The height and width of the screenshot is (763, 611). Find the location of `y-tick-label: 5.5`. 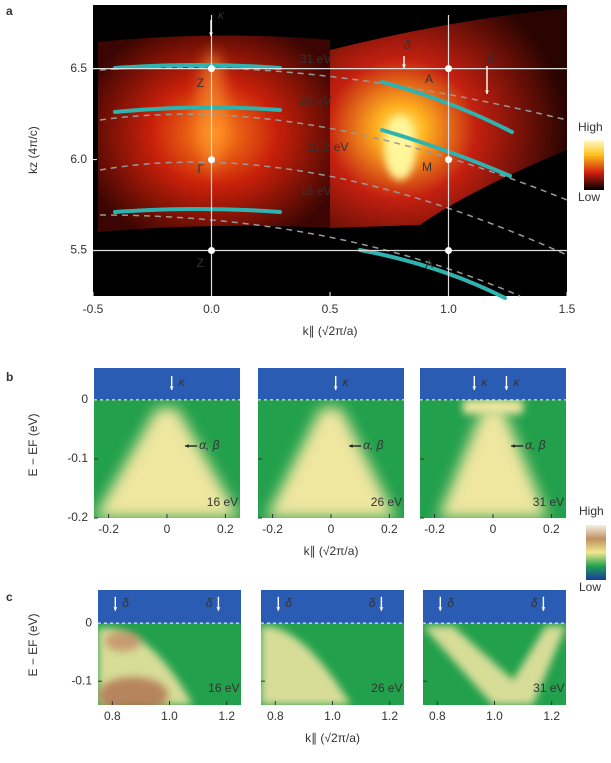

y-tick-label: 5.5 is located at coordinates (78, 250).